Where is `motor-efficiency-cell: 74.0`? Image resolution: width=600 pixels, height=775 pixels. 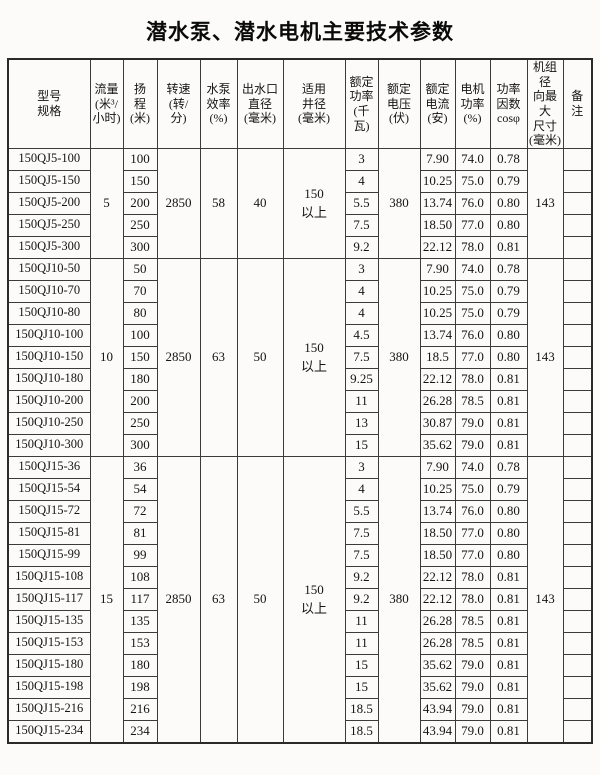
motor-efficiency-cell: 74.0 is located at coordinates (472, 159).